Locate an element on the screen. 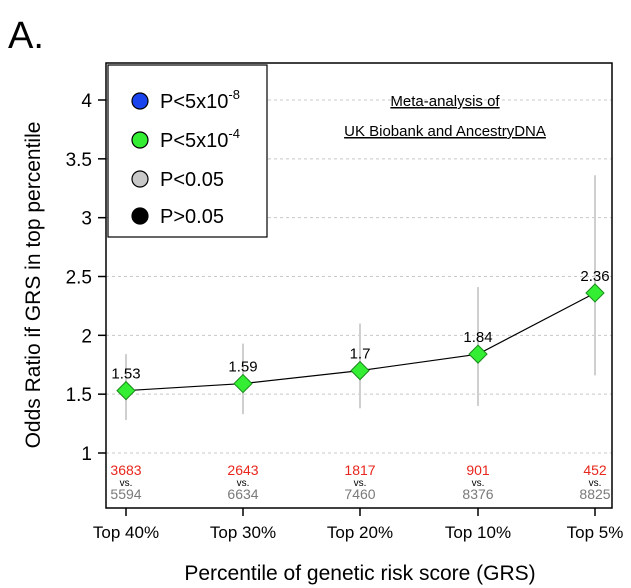  control-count: 7460 is located at coordinates (359, 494).